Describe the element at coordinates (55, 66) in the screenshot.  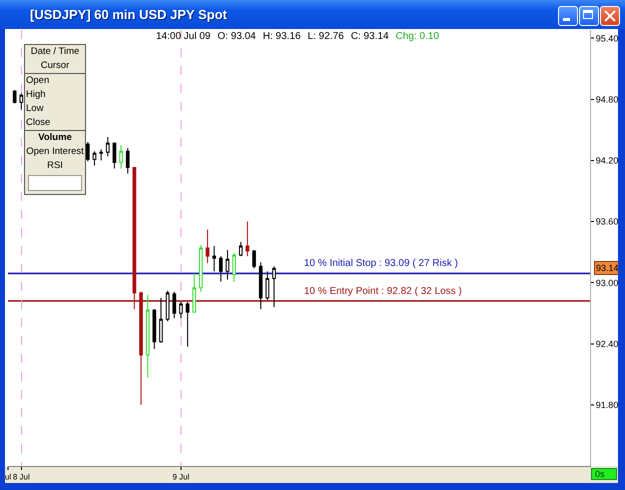
I see `annotation: Cursor` at that location.